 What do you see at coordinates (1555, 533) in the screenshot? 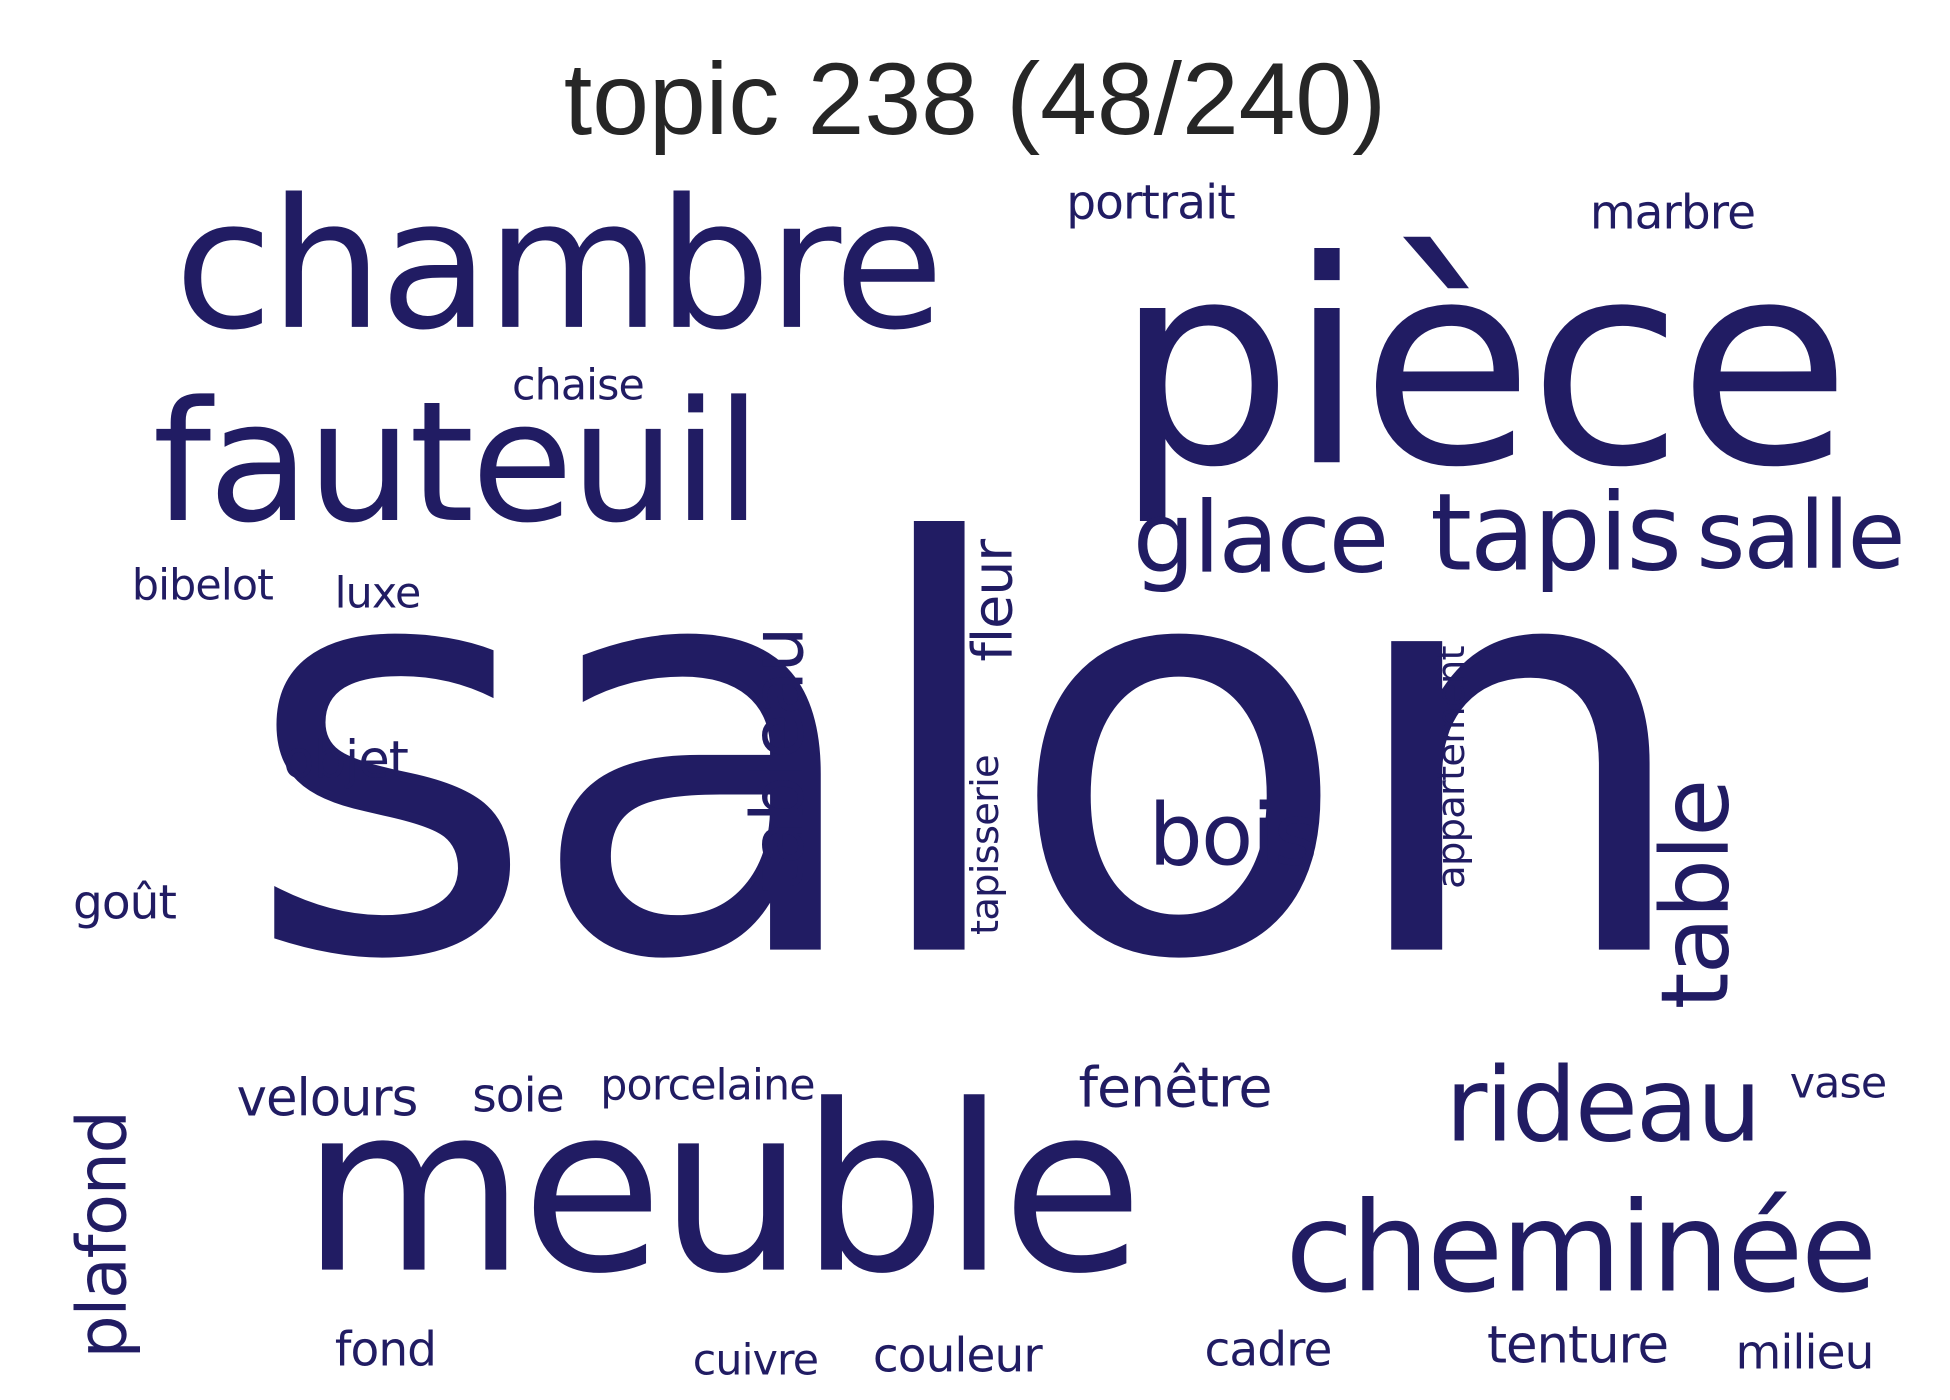
I see `word-tapis: tapis` at bounding box center [1555, 533].